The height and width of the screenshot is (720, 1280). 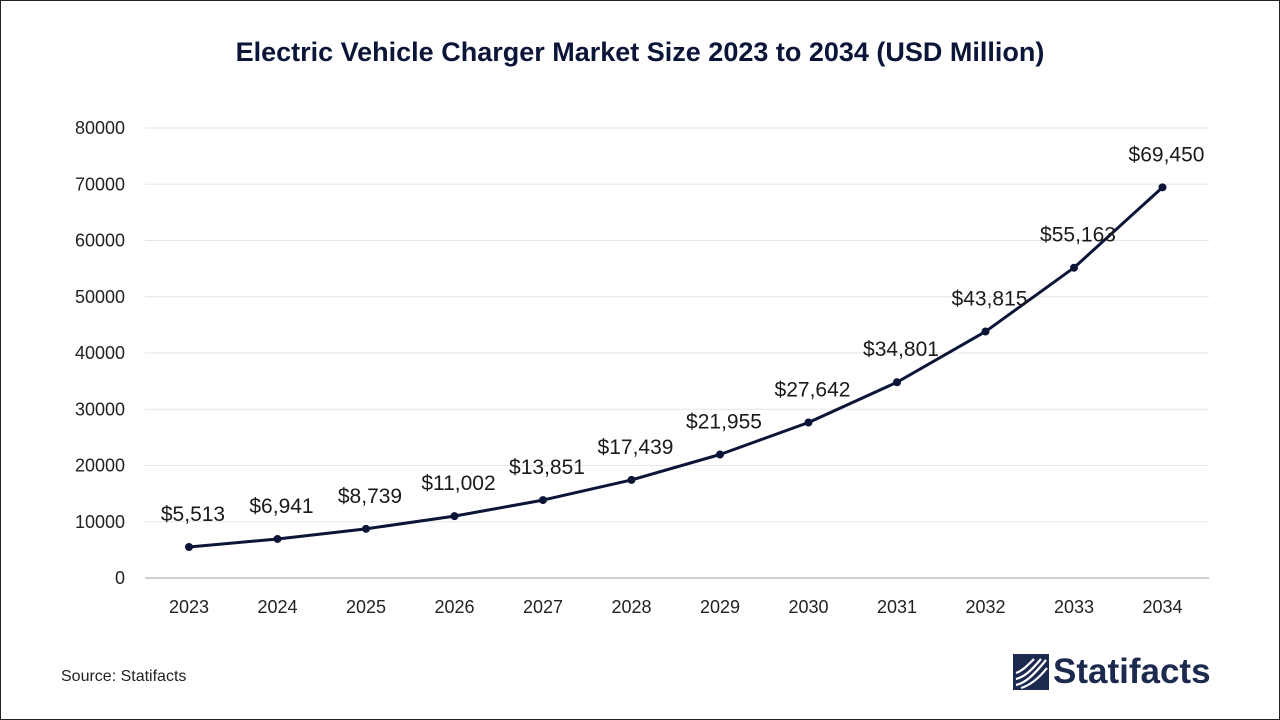 I want to click on brand-name: Statifacts, so click(x=1132, y=671).